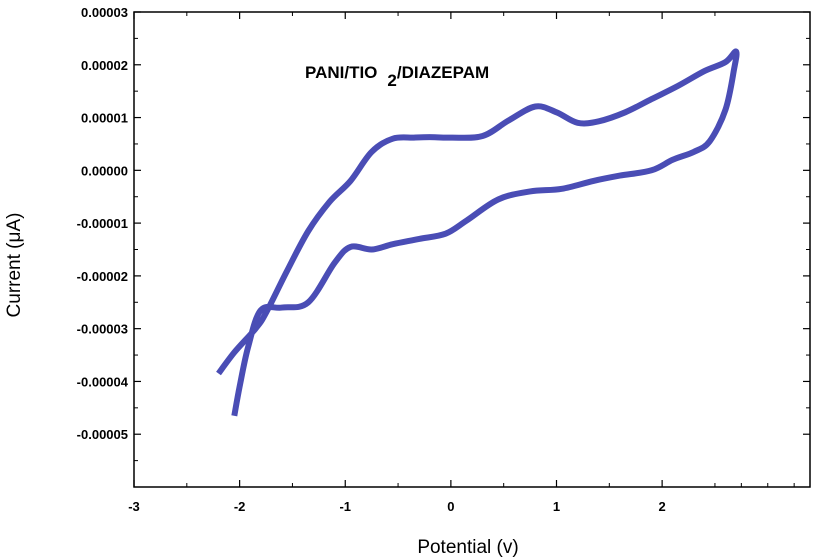 The height and width of the screenshot is (560, 814). What do you see at coordinates (104, 65) in the screenshot?
I see `y-tick-label: 0.00002` at bounding box center [104, 65].